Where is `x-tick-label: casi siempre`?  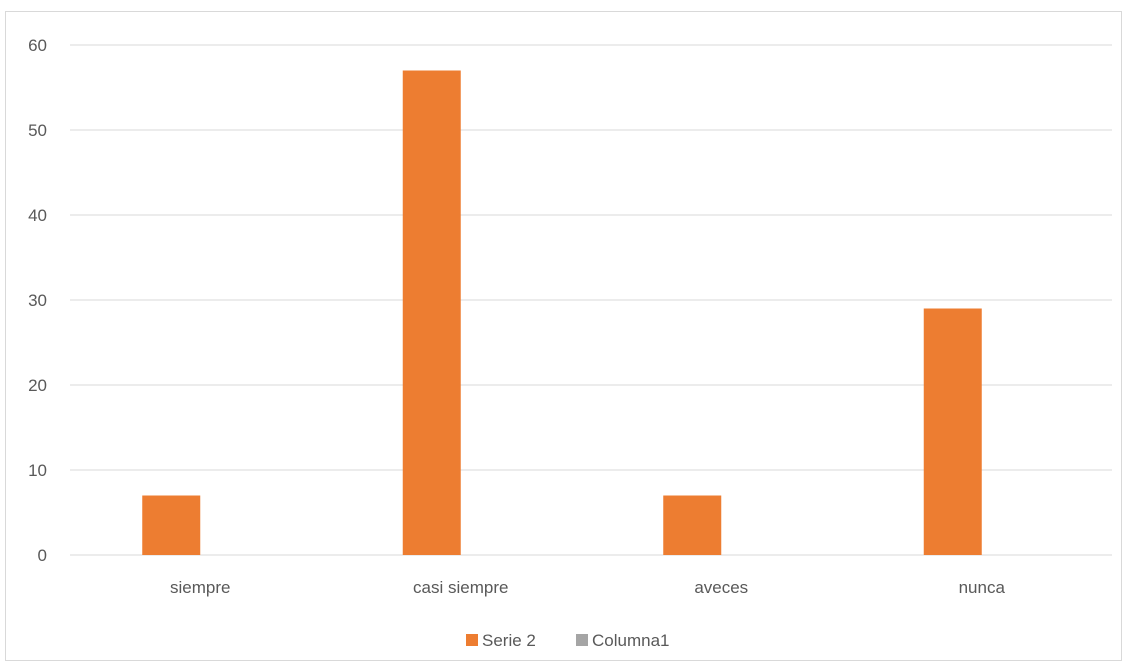 x-tick-label: casi siempre is located at coordinates (460, 587).